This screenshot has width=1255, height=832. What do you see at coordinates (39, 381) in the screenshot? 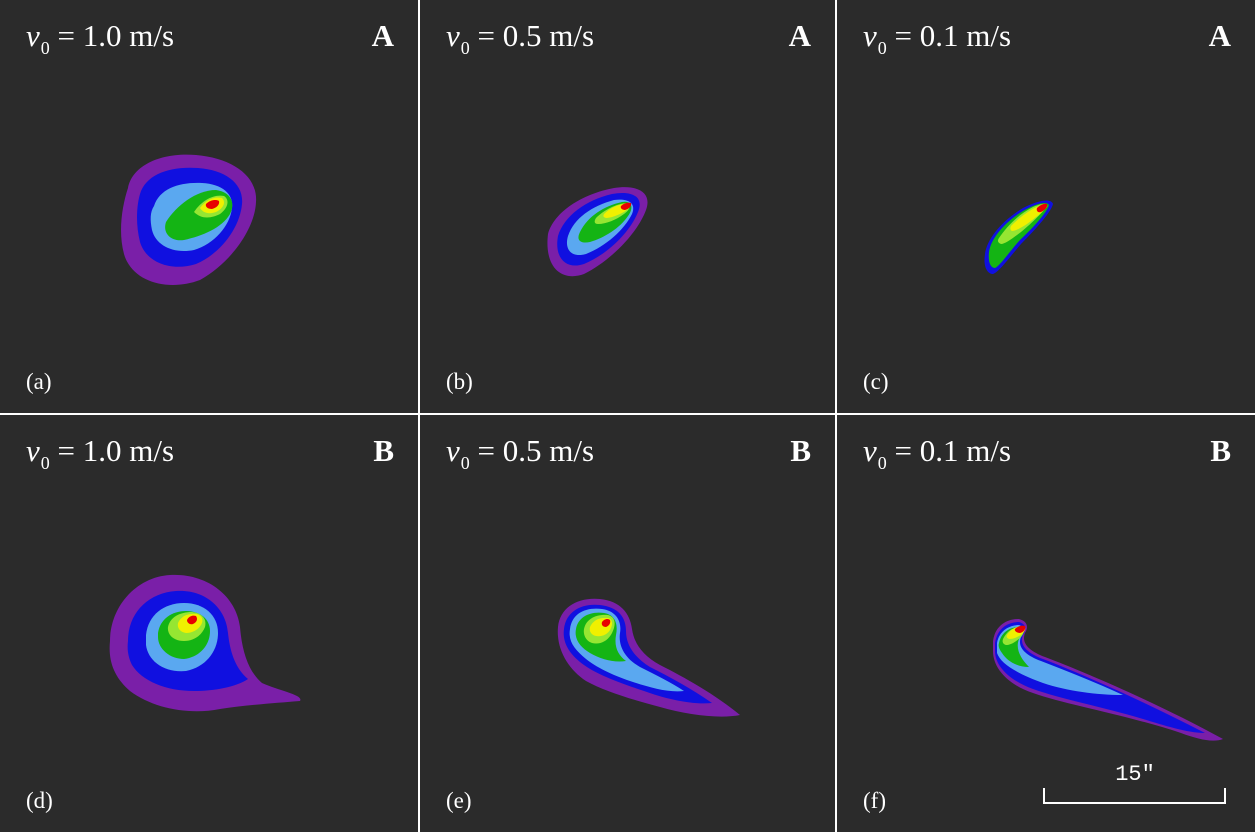
I see `panel-label: (a)` at bounding box center [39, 381].